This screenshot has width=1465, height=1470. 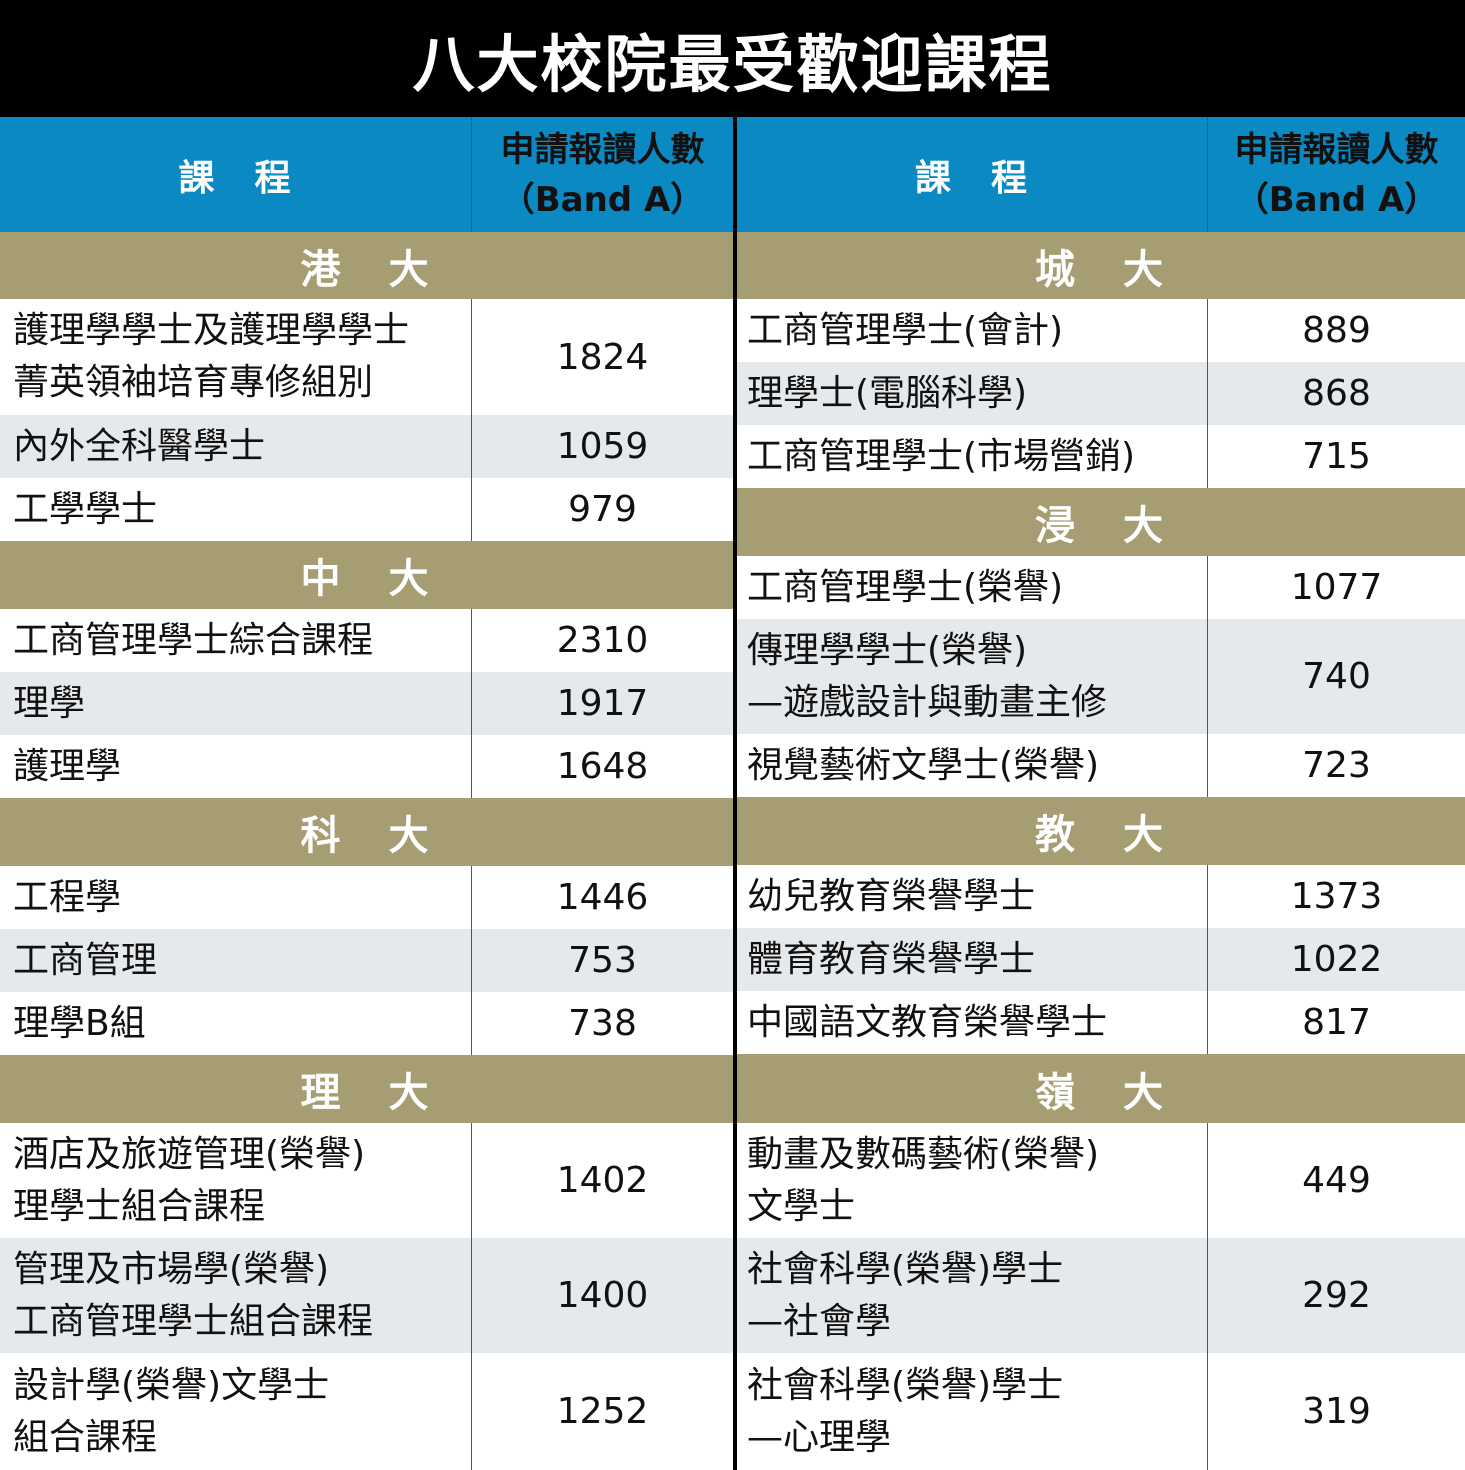 What do you see at coordinates (972, 1180) in the screenshot?
I see `course-name: 動畫及數碼藝術(榮譽) 文學士` at bounding box center [972, 1180].